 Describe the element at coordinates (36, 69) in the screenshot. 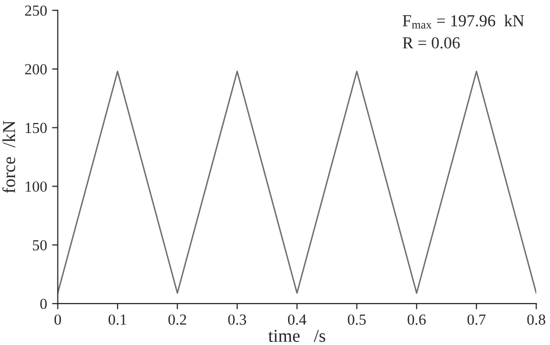

I see `y-tick-label: 200` at that location.